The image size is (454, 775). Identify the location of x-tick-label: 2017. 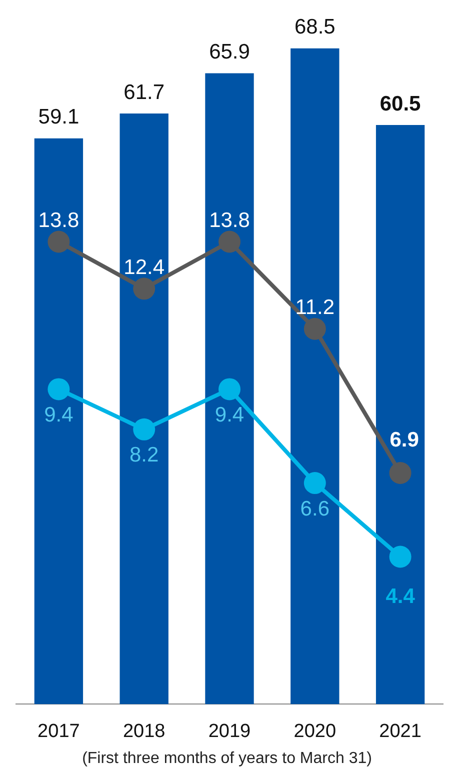
(59, 731).